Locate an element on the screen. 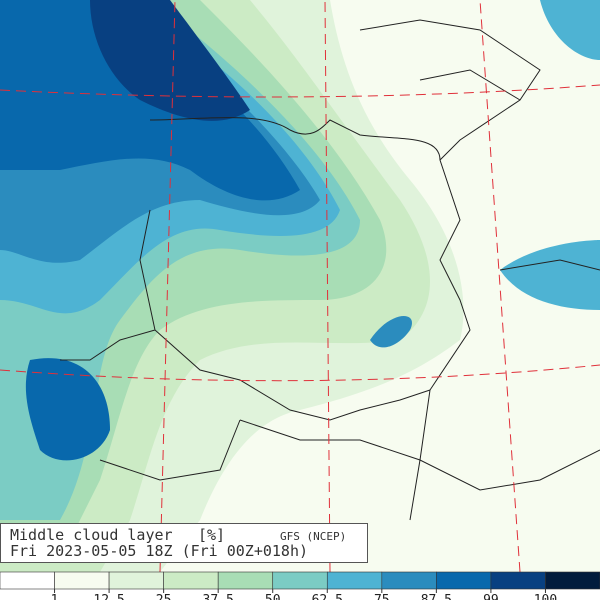 Image resolution: width=600 pixels, height=600 pixels. colorbar-label: 1 is located at coordinates (55, 596).